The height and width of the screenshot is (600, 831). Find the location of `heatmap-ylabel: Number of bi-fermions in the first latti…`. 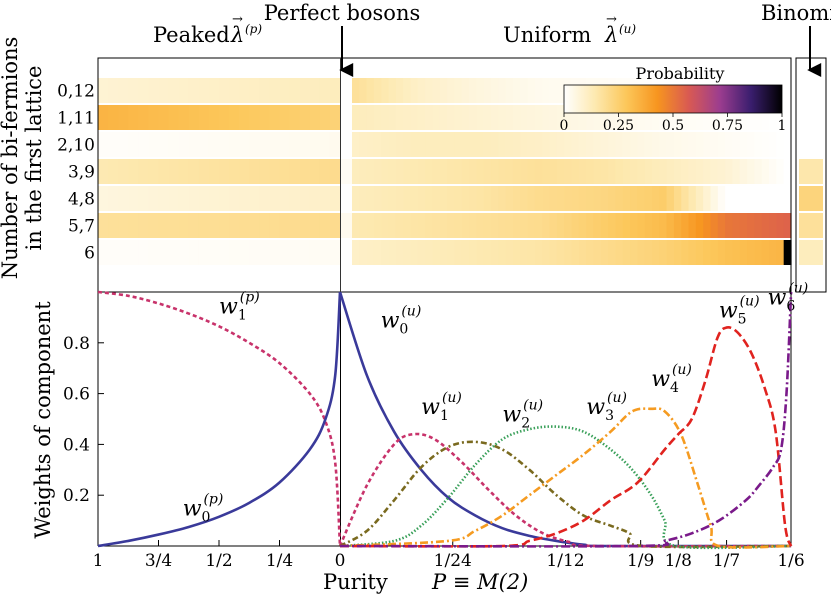

heatmap-ylabel: Number of bi-fermions in the first latti… is located at coordinates (23, 158).